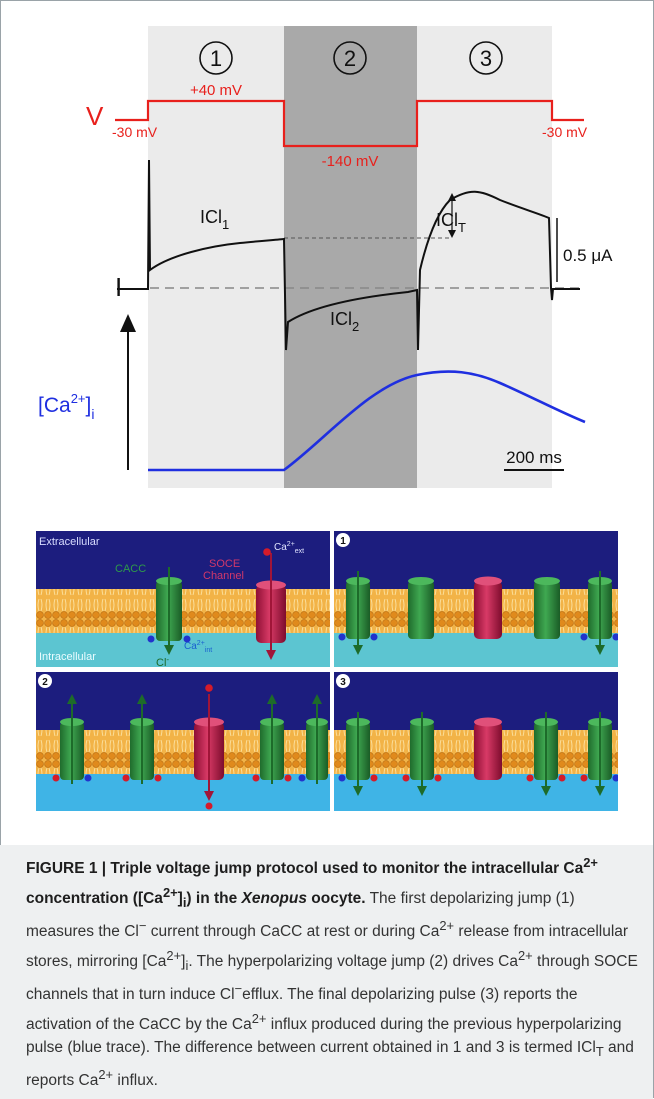 This screenshot has height=1099, width=654. Describe the element at coordinates (271, 604) in the screenshot. I see `soce-channel` at that location.